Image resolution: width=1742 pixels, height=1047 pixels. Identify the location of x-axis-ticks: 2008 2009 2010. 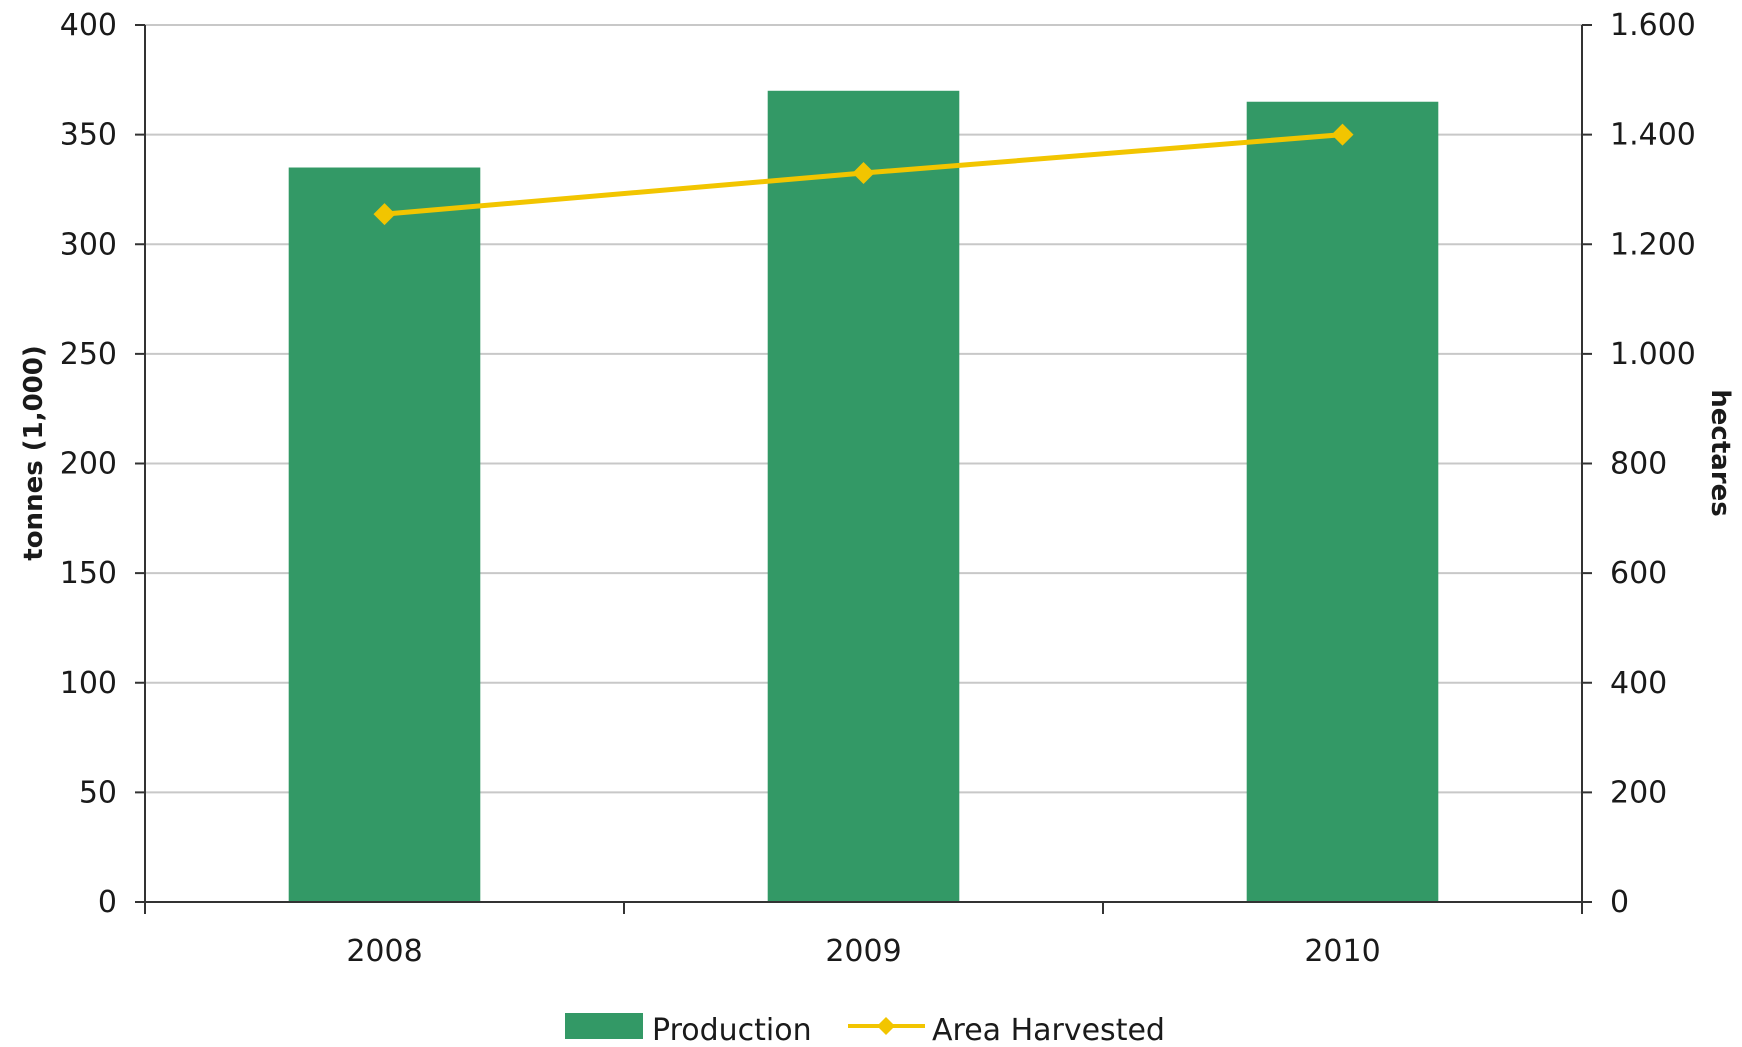
(863, 951).